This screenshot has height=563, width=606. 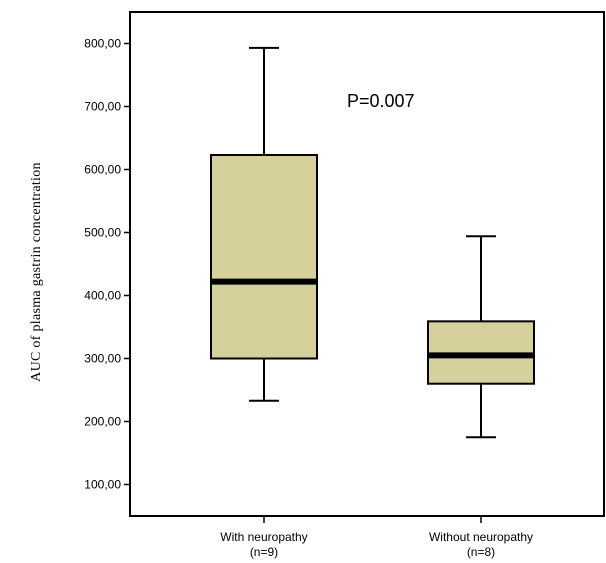 I want to click on y-tick-label: 300,00, so click(x=102, y=359).